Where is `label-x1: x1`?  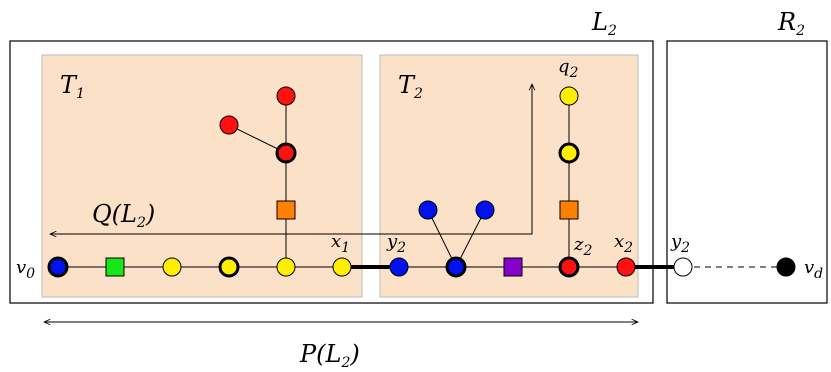 label-x1: x1 is located at coordinates (340, 243).